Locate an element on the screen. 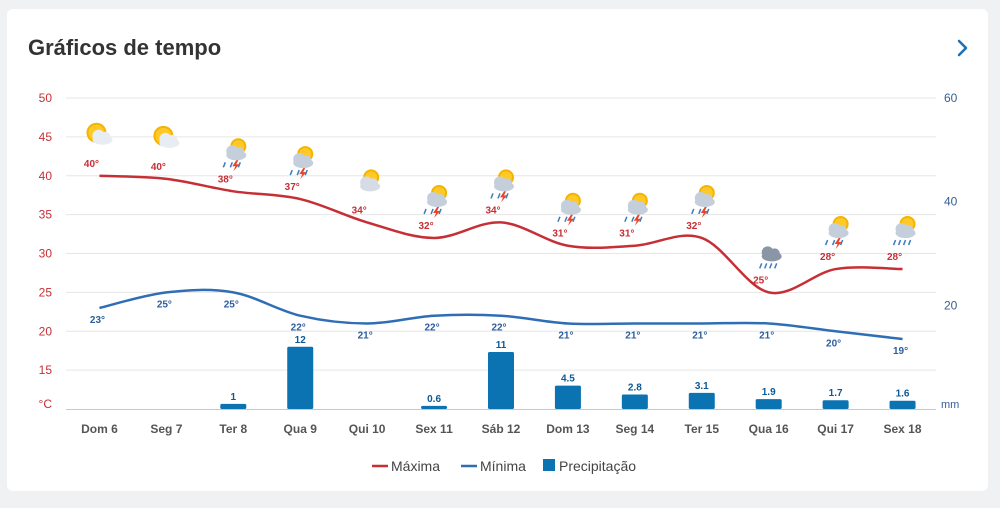 The width and height of the screenshot is (1000, 508). x-tick-label: Qui 10 is located at coordinates (367, 429).